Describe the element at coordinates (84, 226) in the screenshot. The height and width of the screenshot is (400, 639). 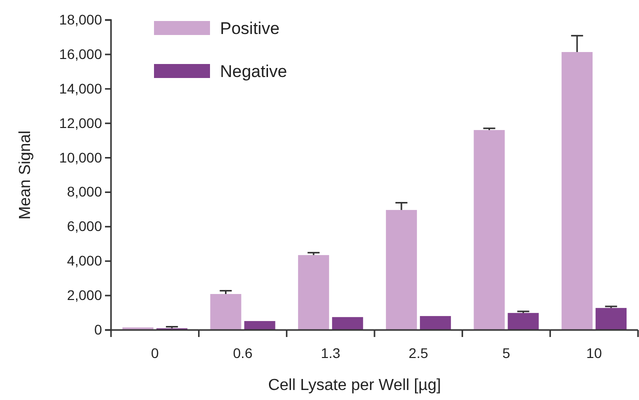
I see `y-tick-label: 6,000` at that location.